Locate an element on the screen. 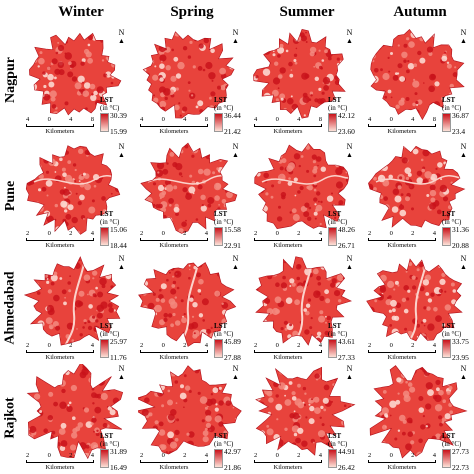 This screenshot has width=474, height=474. lst-legend: LST (in °C) 43.61 27.33 is located at coordinates (346, 343).